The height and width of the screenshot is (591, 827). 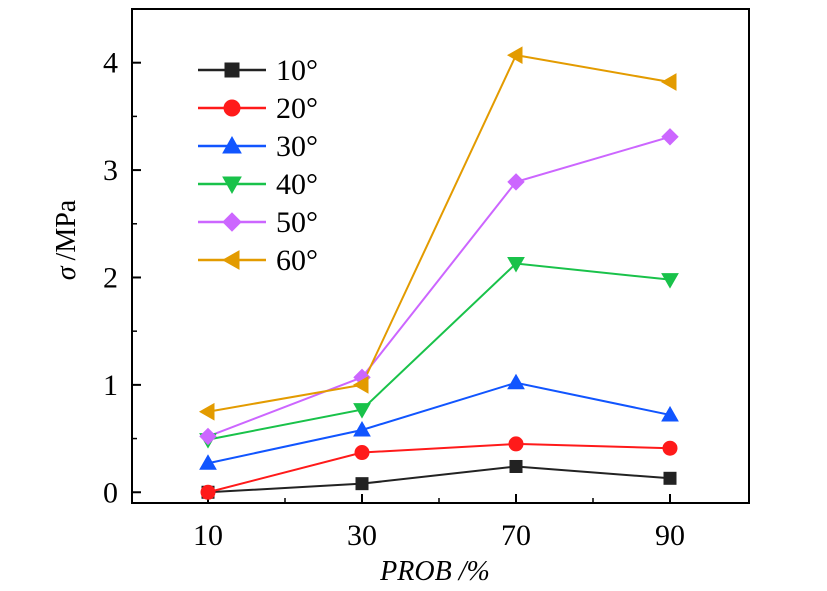 What do you see at coordinates (110, 63) in the screenshot?
I see `y-tick-label: 4` at bounding box center [110, 63].